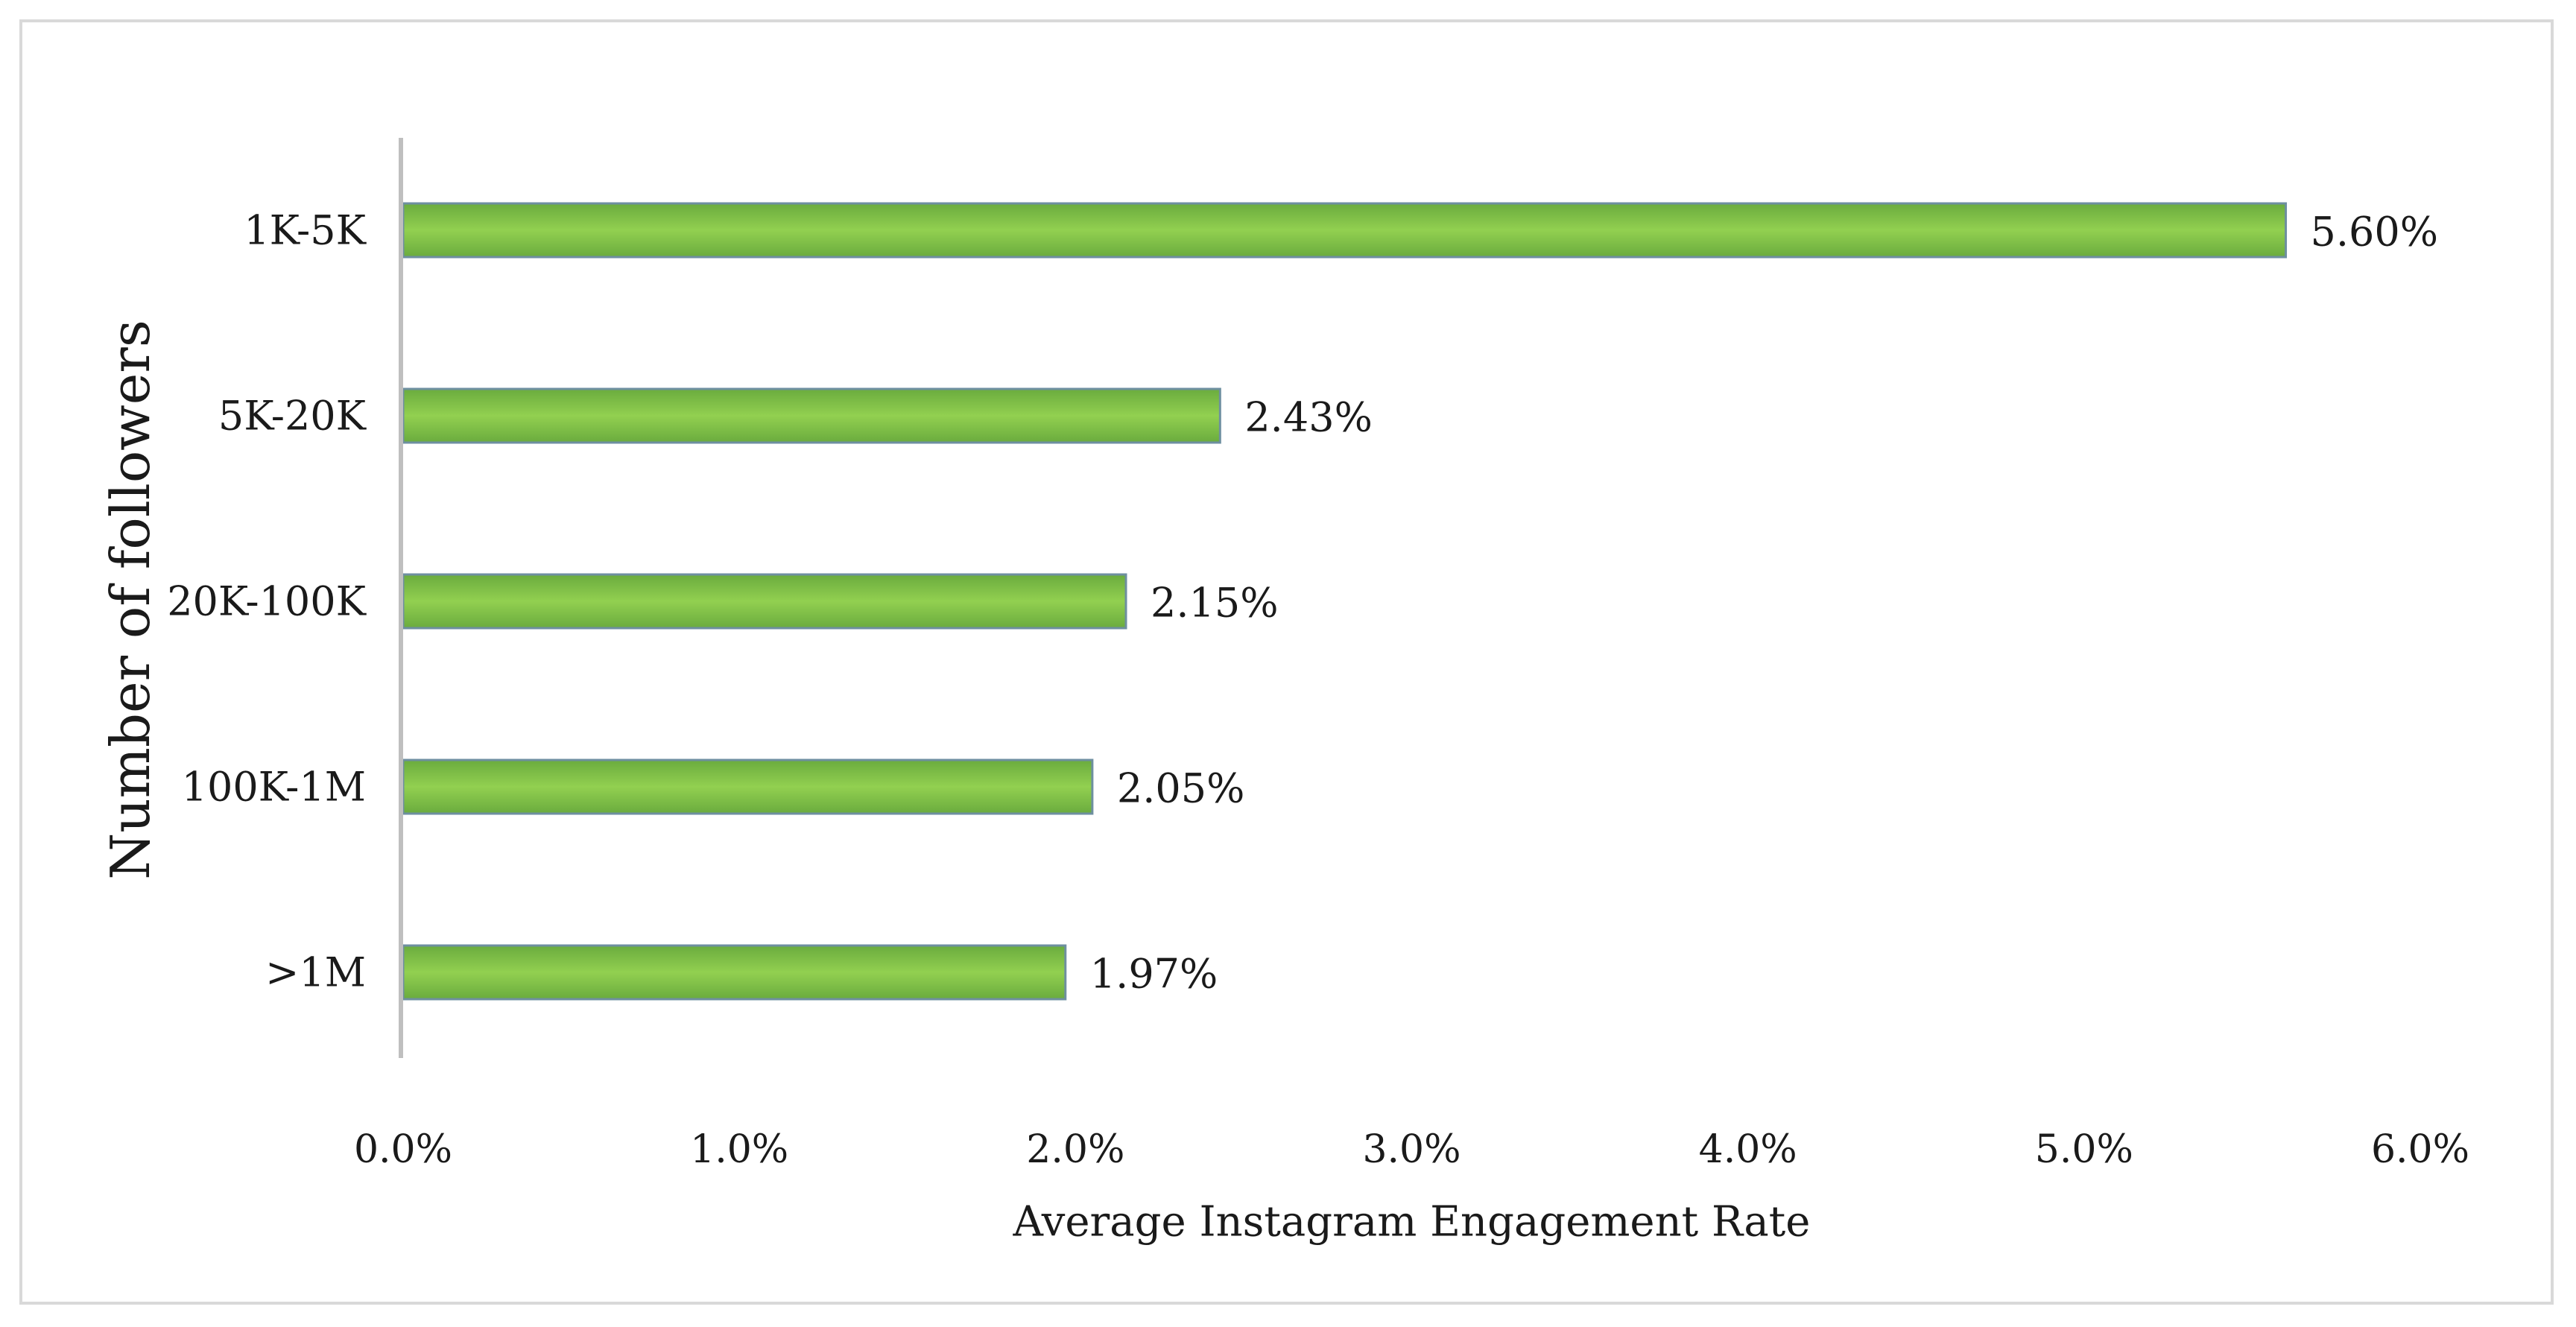  Describe the element at coordinates (1075, 1149) in the screenshot. I see `x-tick-label: 2.0%` at that location.